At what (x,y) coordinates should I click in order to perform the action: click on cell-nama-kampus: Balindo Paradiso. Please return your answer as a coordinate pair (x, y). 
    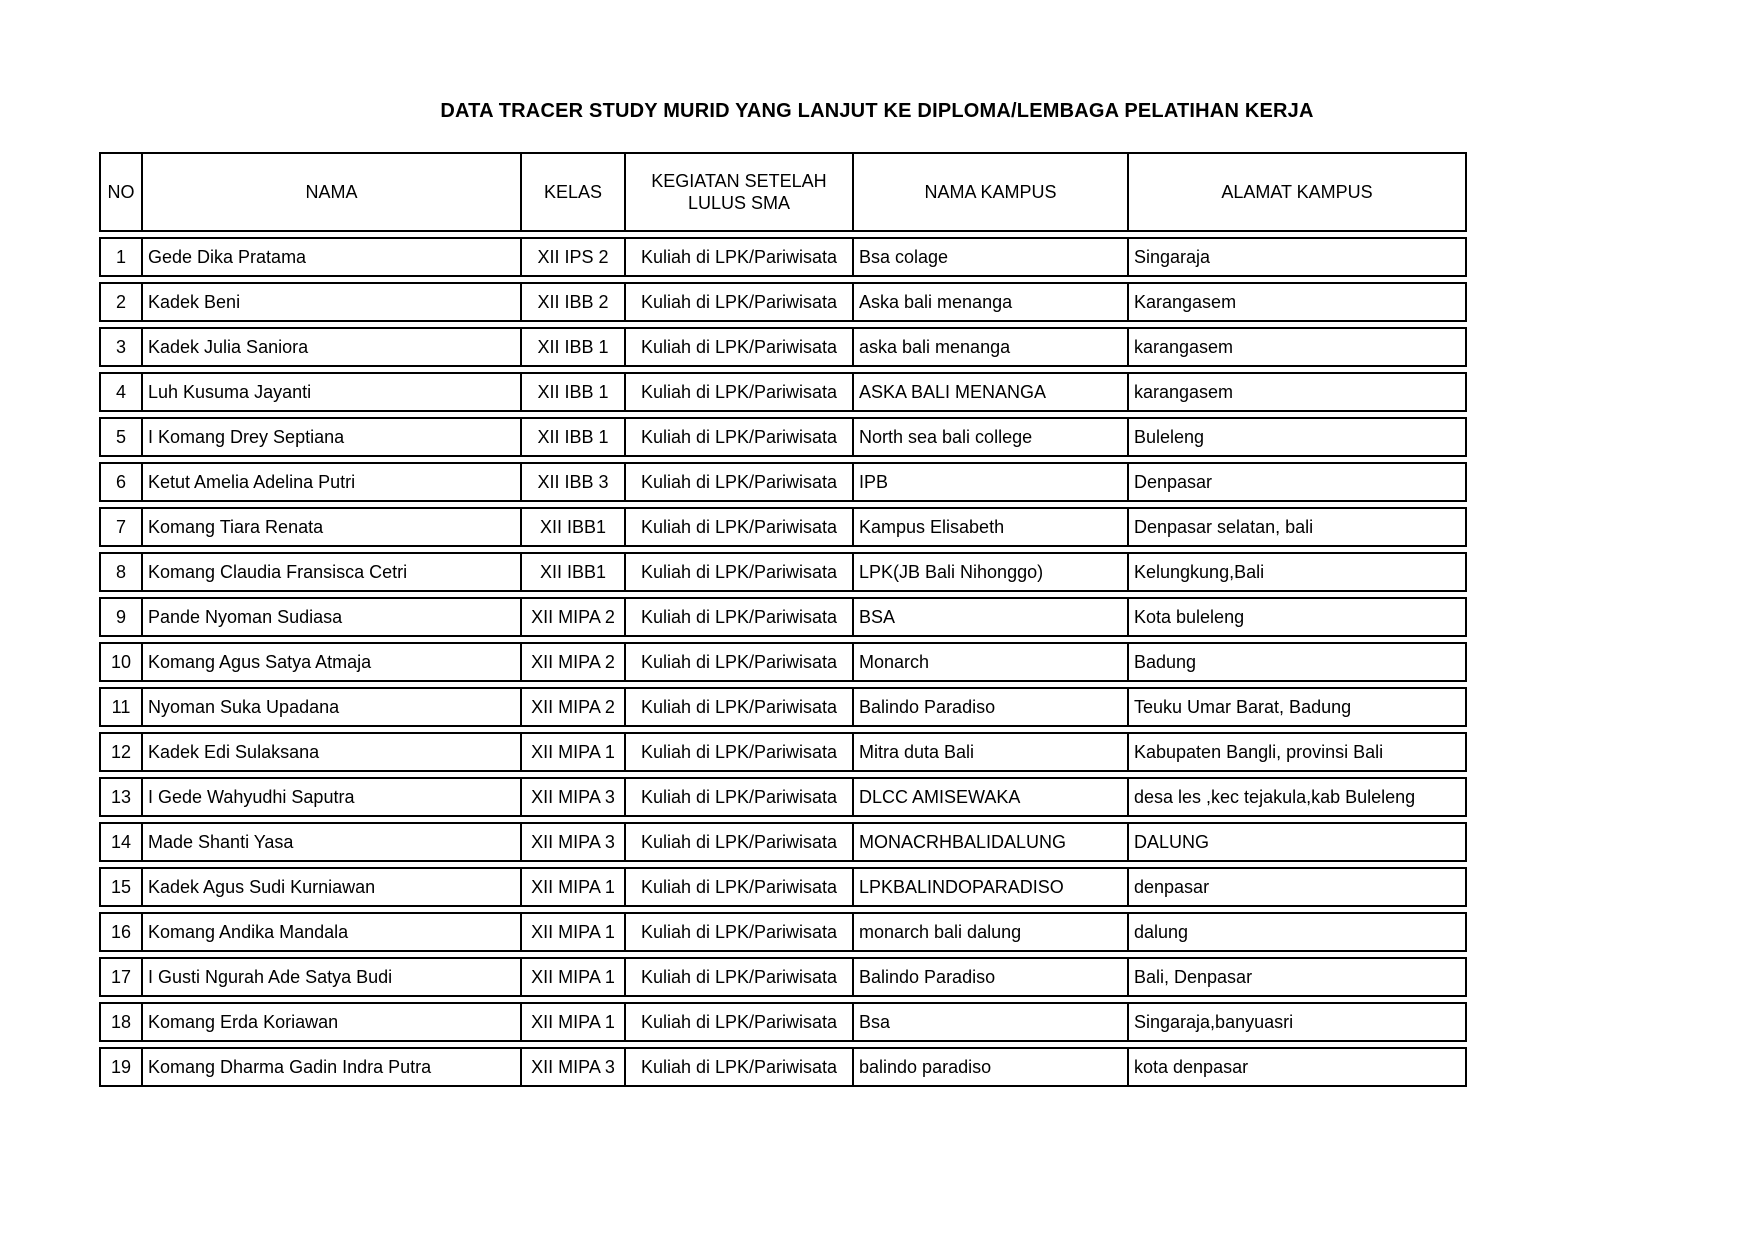
    Looking at the image, I should click on (989, 707).